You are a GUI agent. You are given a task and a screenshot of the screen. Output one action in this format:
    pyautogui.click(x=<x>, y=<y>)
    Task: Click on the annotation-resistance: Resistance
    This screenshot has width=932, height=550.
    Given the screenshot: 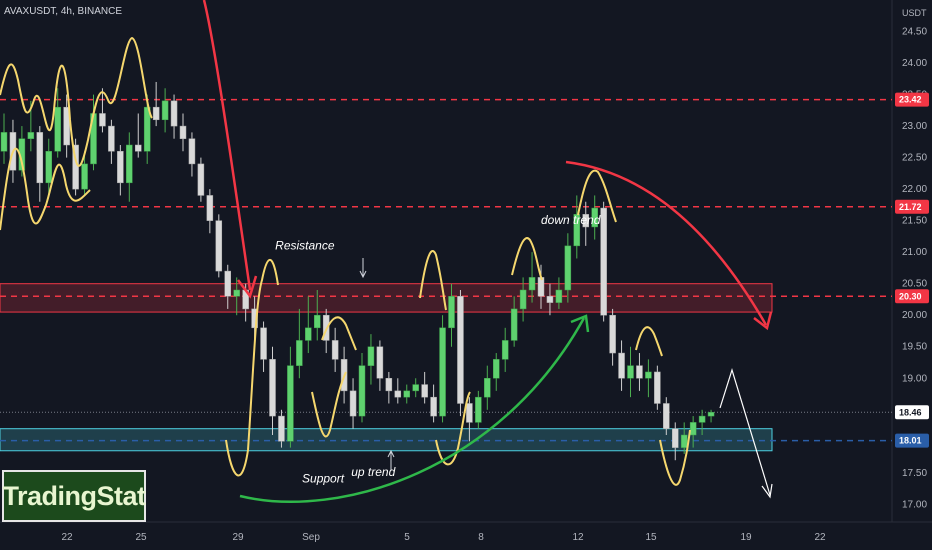 What is the action you would take?
    pyautogui.click(x=305, y=246)
    